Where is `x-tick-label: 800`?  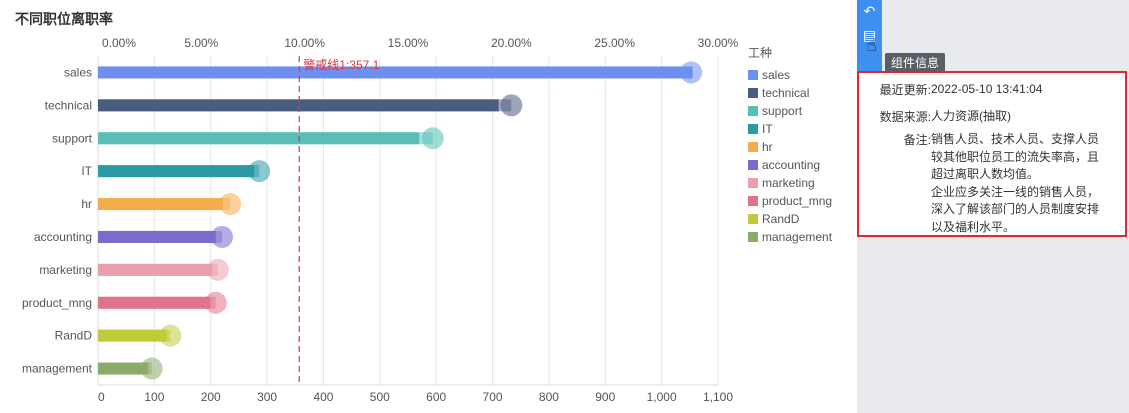
x-tick-label: 800 is located at coordinates (549, 397).